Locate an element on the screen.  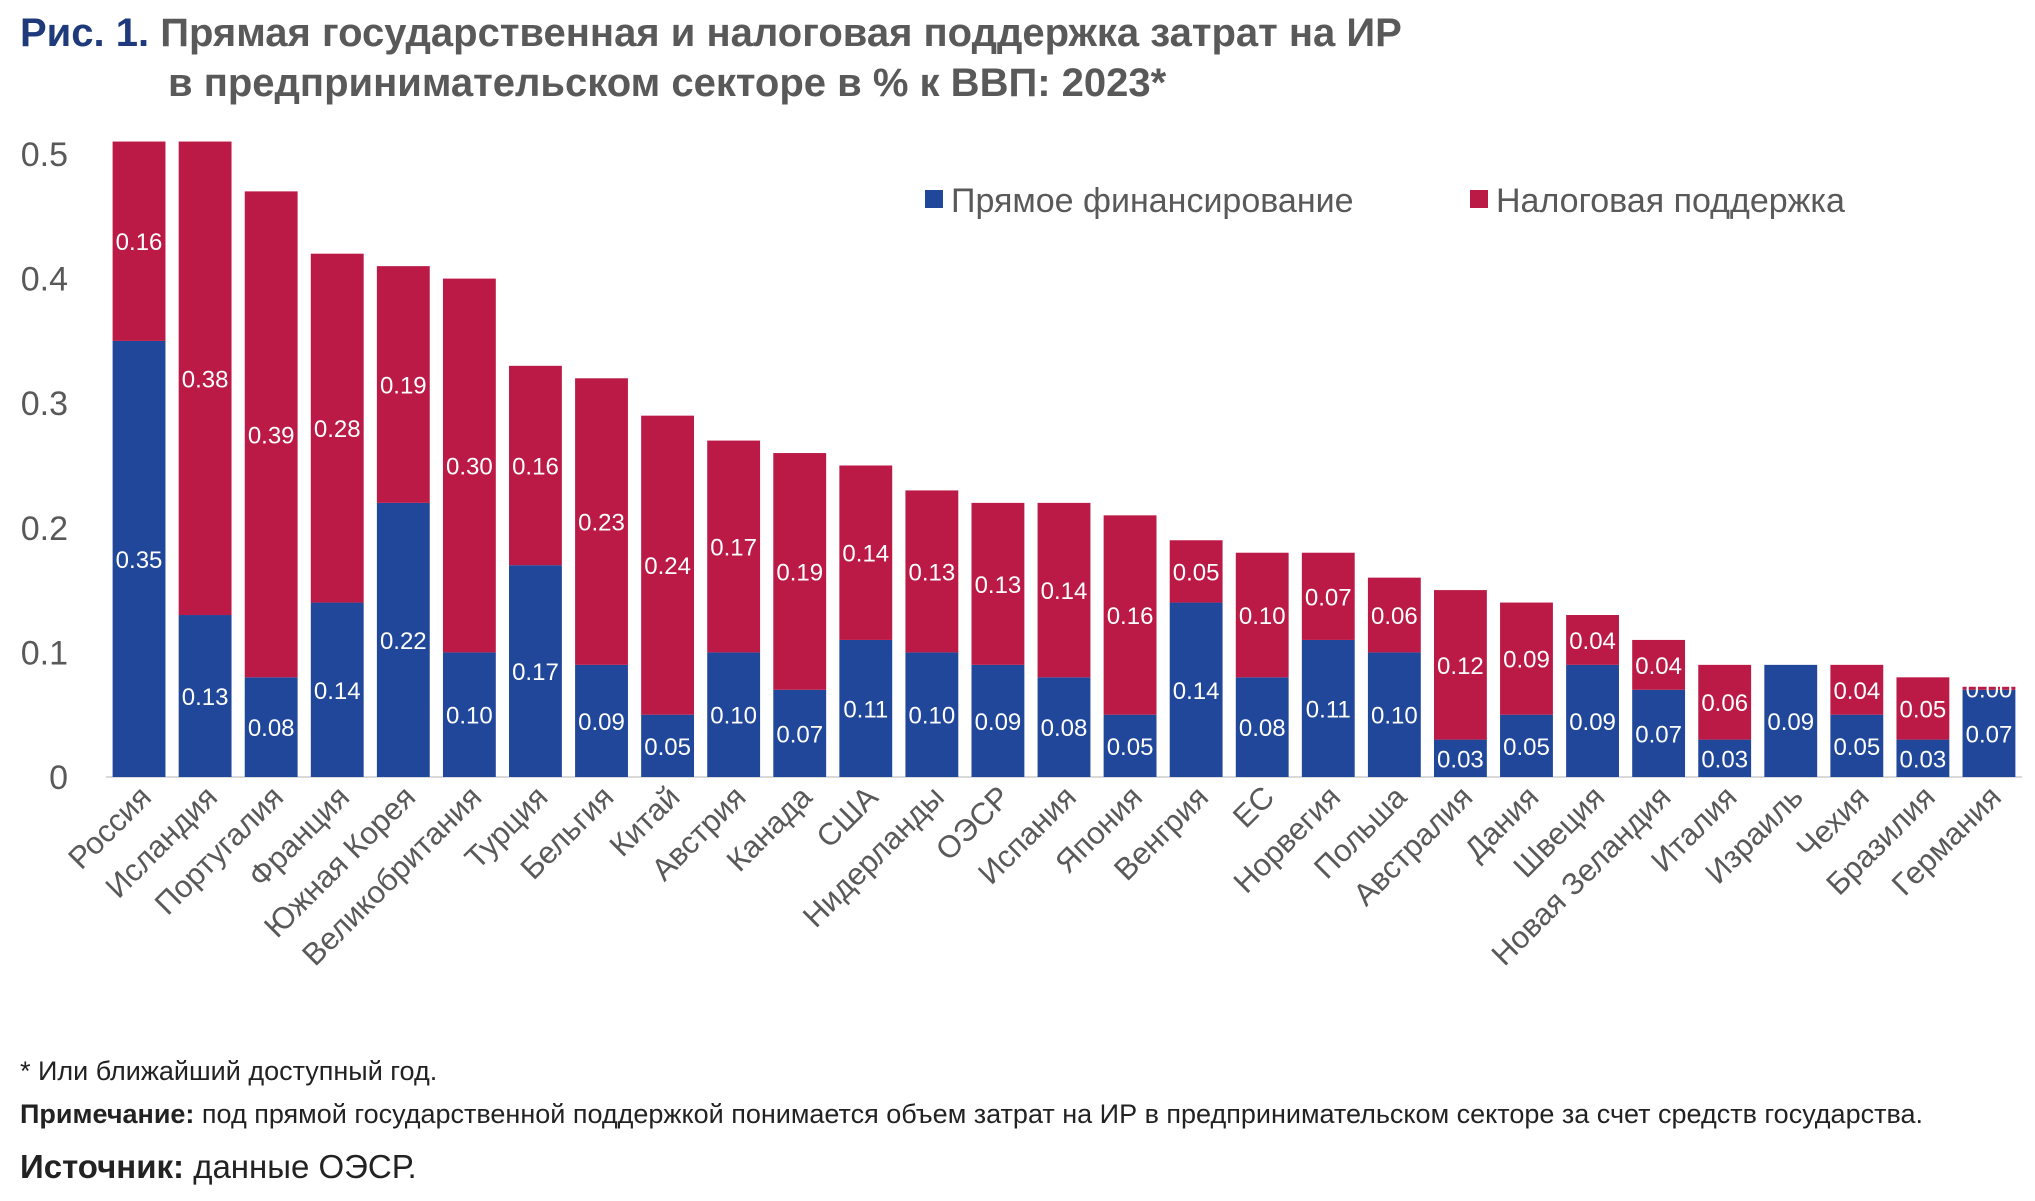
data-label: 0.23 is located at coordinates (601, 523).